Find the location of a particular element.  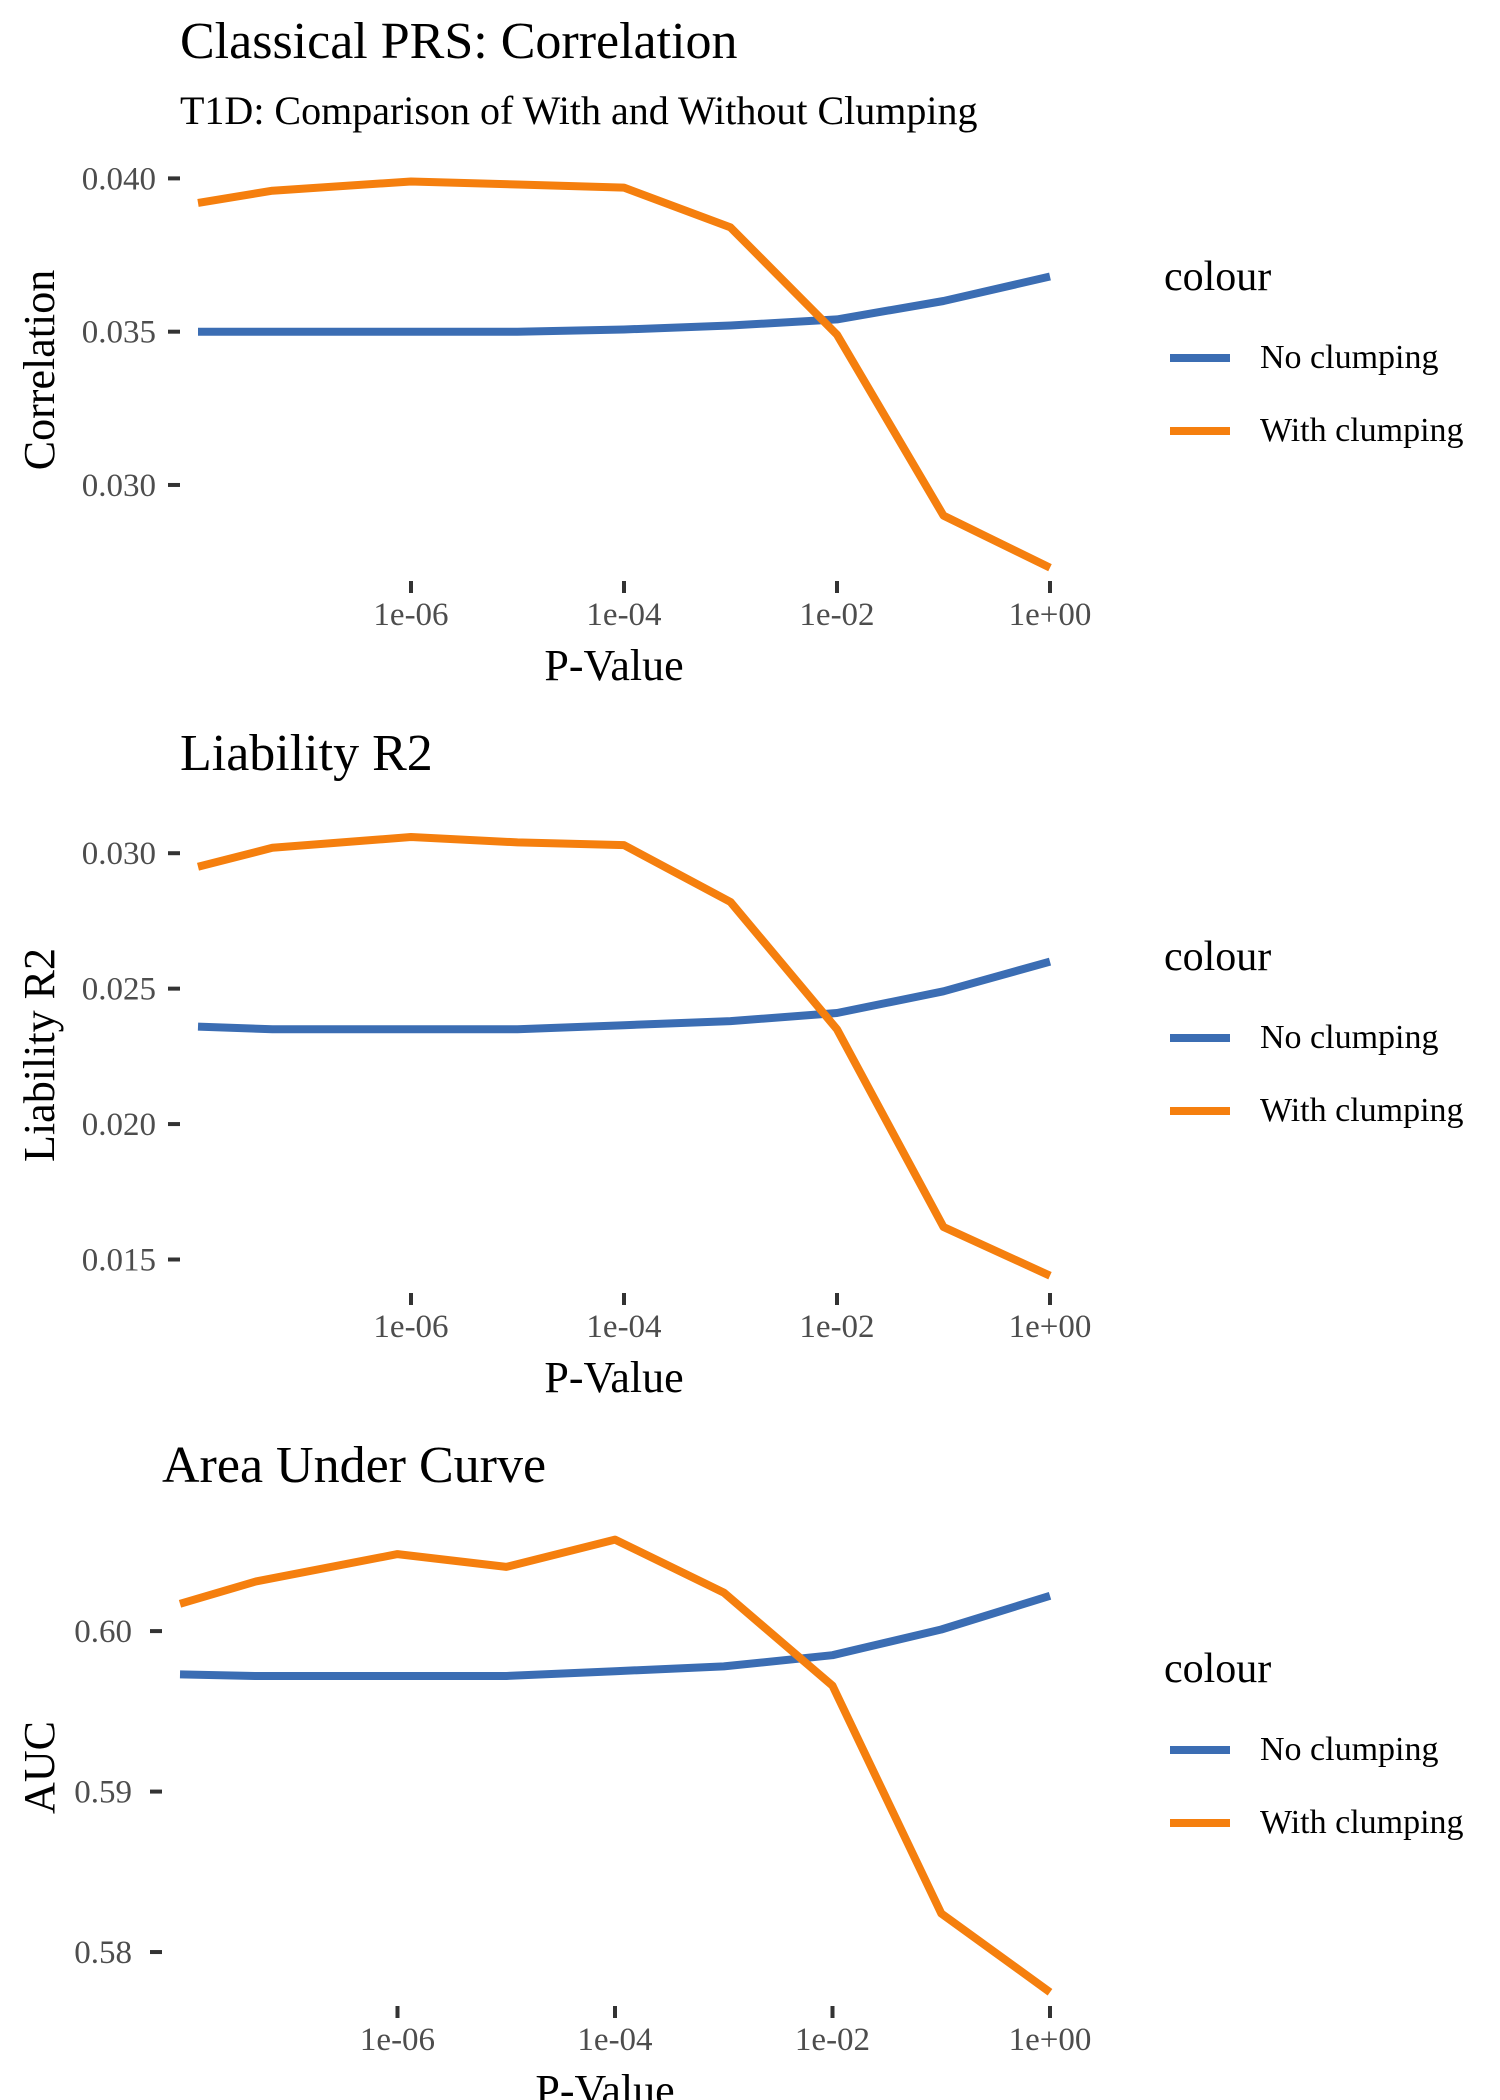

y-axis-title: Liability R2 is located at coordinates (39, 1055).